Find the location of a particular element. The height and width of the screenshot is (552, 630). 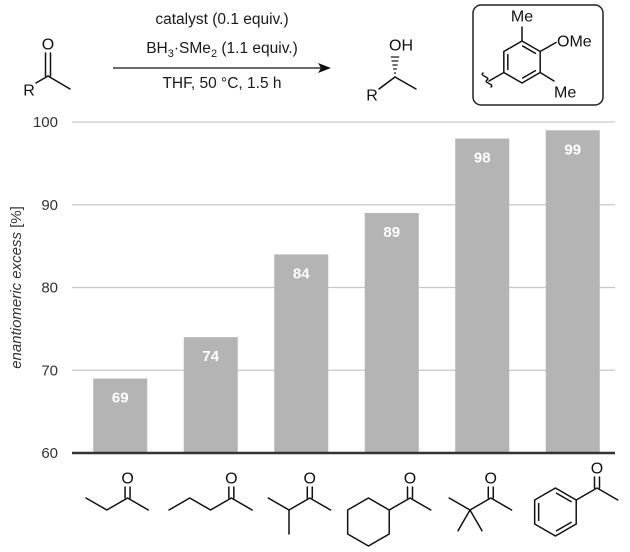

top-methyl-label: Me is located at coordinates (522, 17).